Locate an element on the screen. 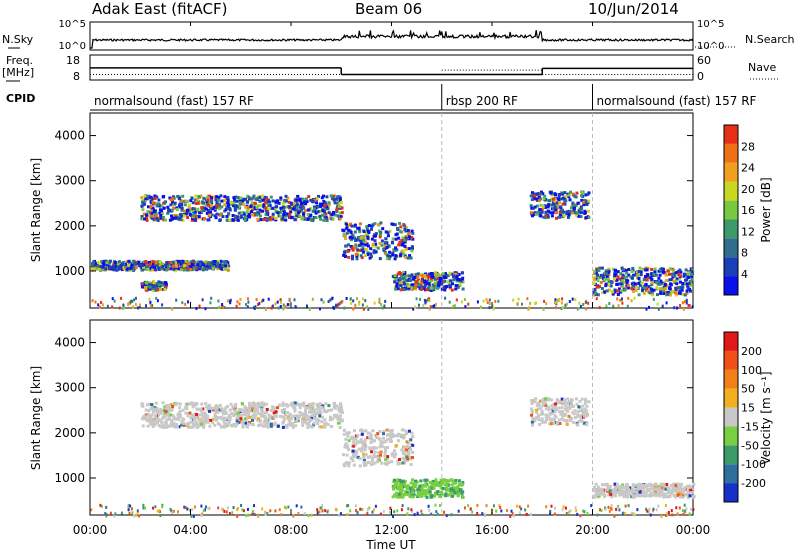 The width and height of the screenshot is (800, 554). freq-left-tick: 18 is located at coordinates (73, 60).